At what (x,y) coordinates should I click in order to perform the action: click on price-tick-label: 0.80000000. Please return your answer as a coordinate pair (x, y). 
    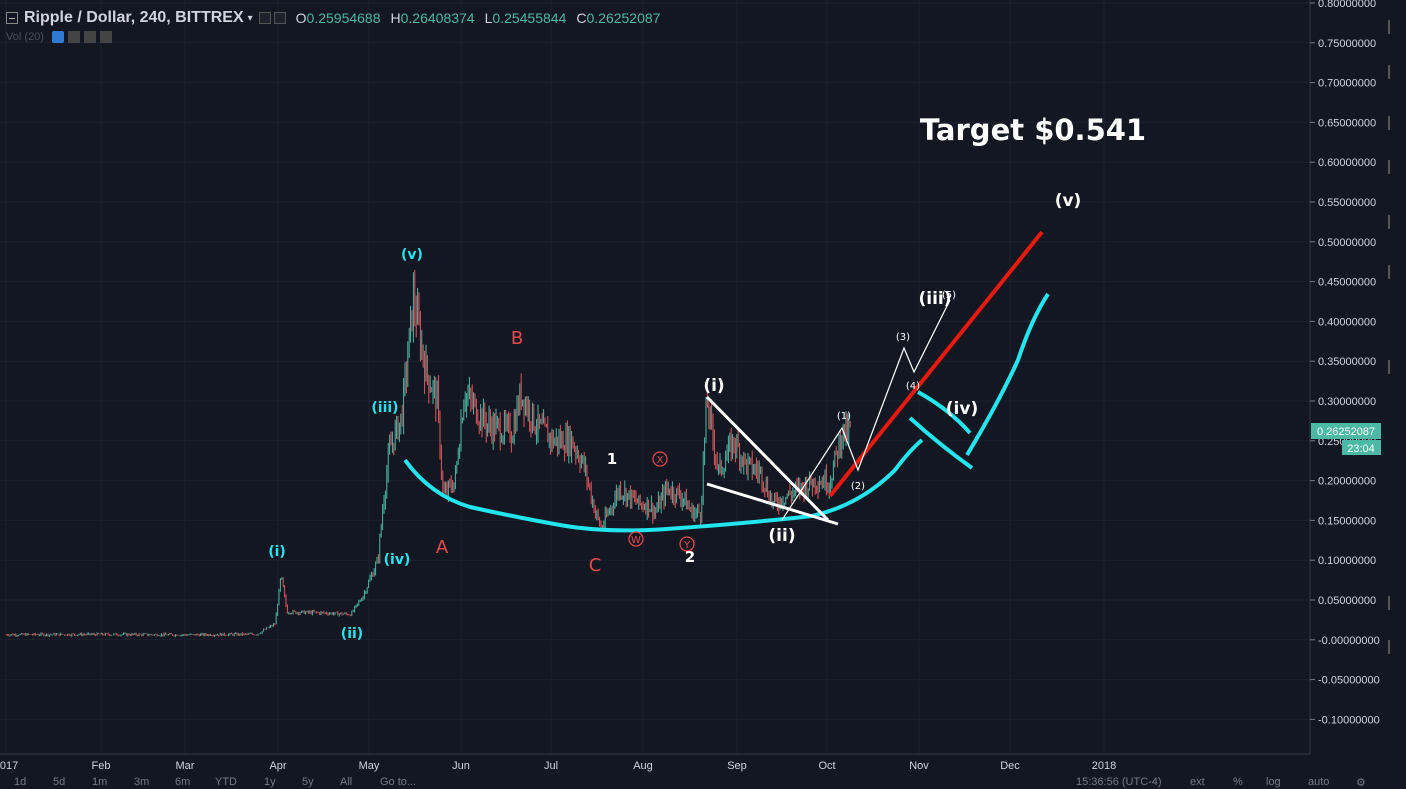
    Looking at the image, I should click on (1347, 5).